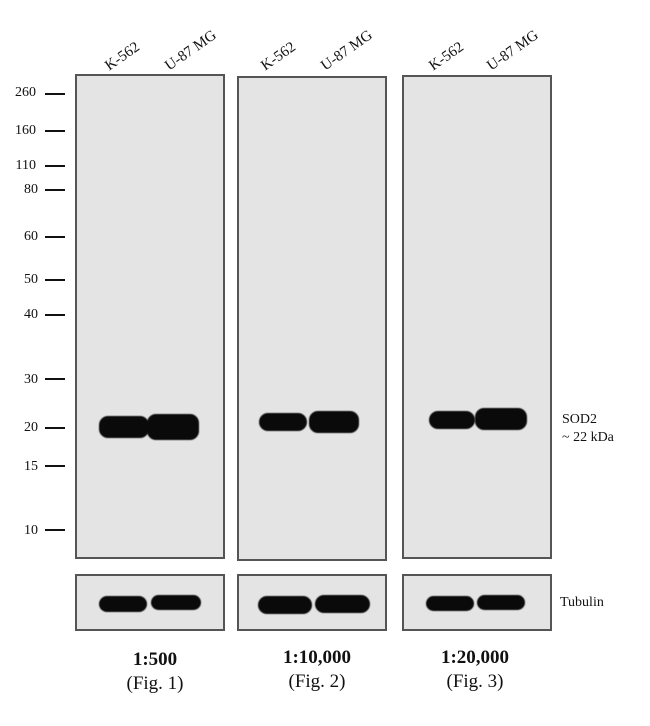 The width and height of the screenshot is (650, 726). Describe the element at coordinates (31, 427) in the screenshot. I see `mw-label-20: 20` at that location.